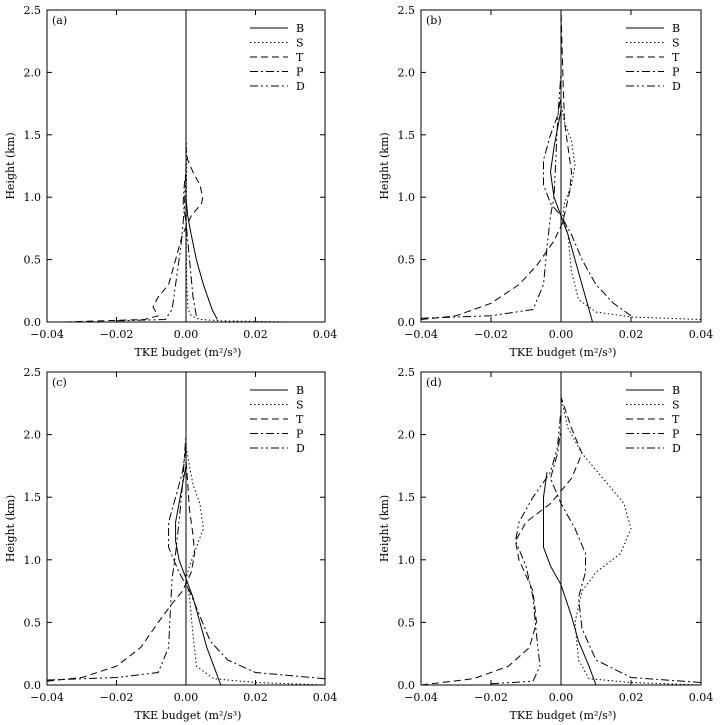 The image size is (721, 725). I want to click on panel-label: (b), so click(434, 20).